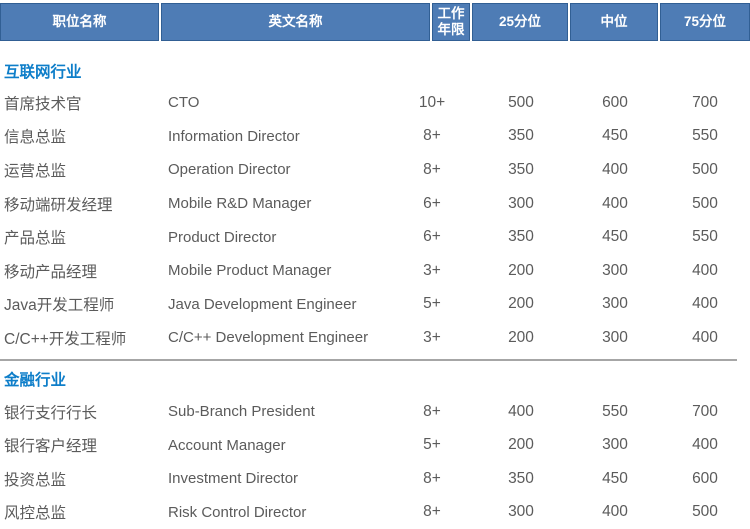 This screenshot has width=750, height=529. I want to click on position-name-cell: 移动产品经理, so click(51, 272).